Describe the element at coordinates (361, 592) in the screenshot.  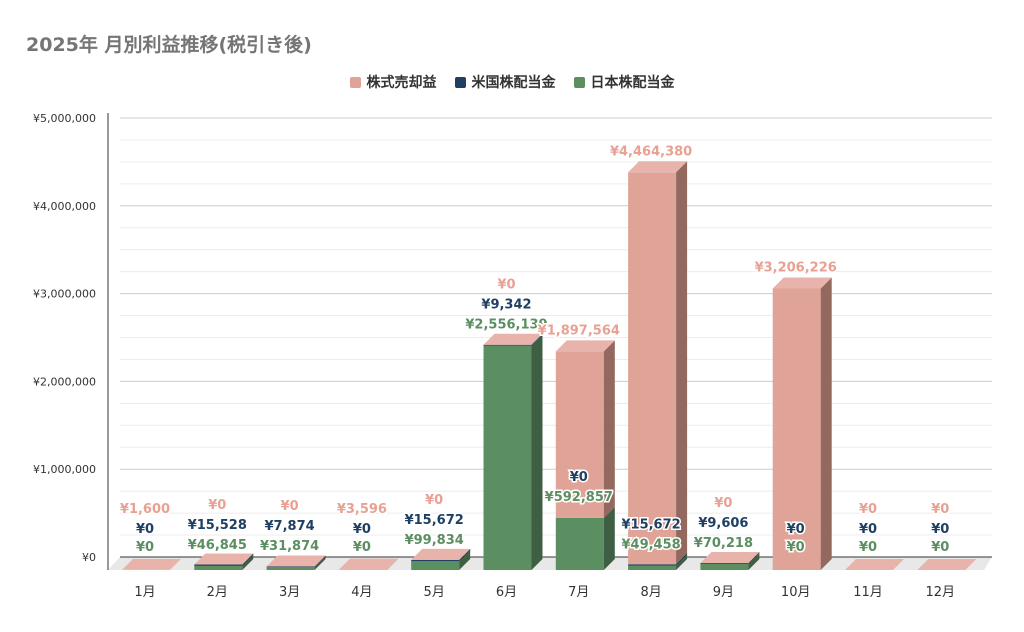
I see `x-tick-label: 4月` at that location.